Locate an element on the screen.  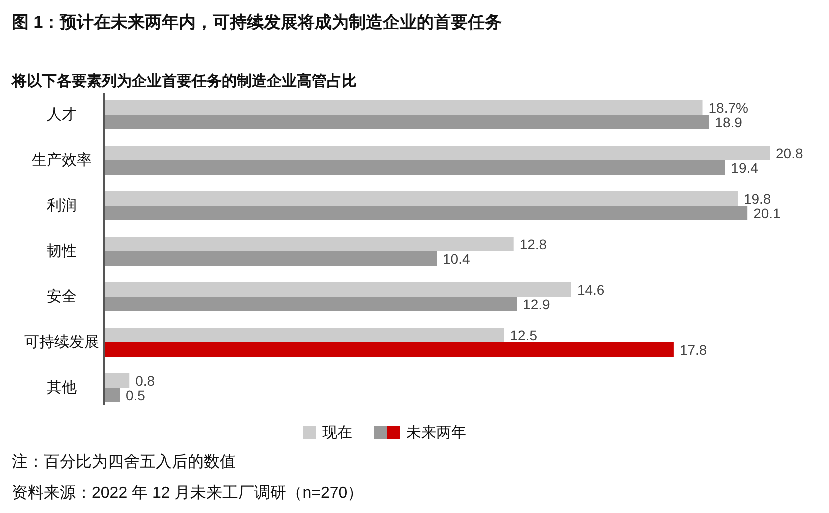
legend-label: 未来两年 is located at coordinates (436, 433).